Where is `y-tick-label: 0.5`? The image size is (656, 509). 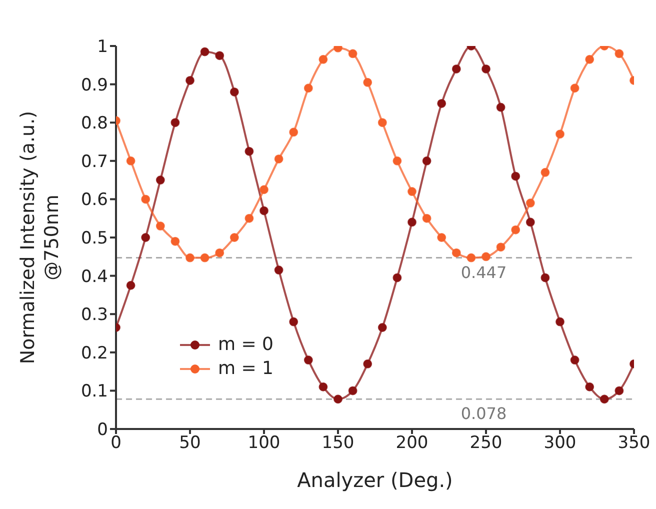
y-tick-label: 0.5 is located at coordinates (94, 238).